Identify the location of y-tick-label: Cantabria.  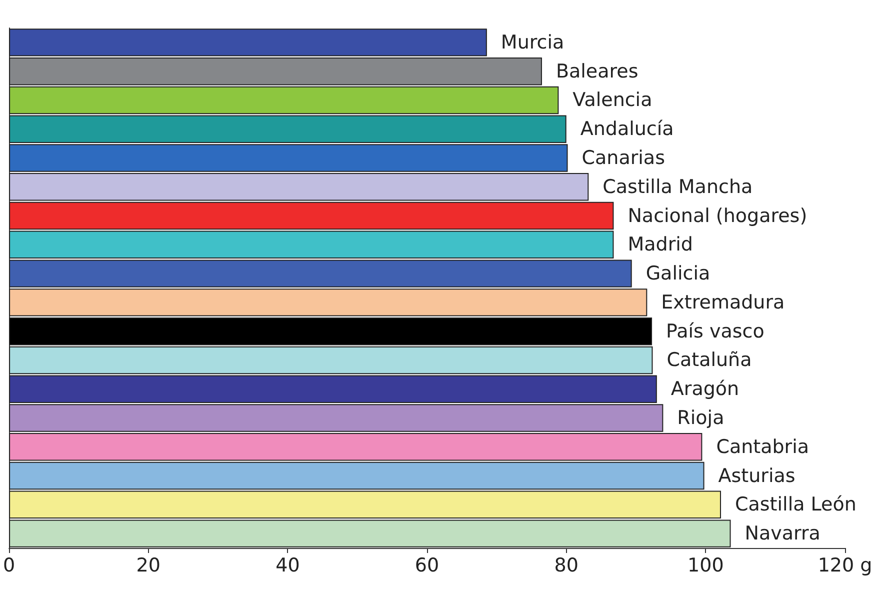
(763, 447).